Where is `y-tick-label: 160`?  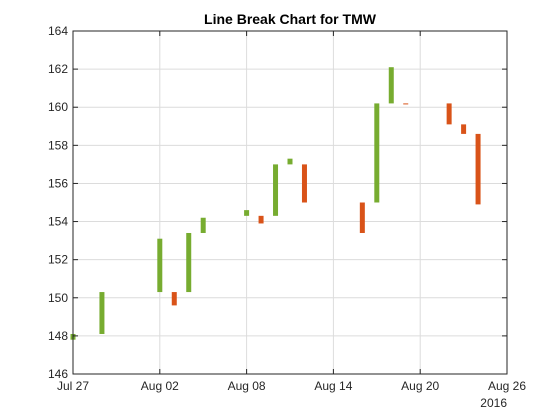 y-tick-label: 160 is located at coordinates (58, 107).